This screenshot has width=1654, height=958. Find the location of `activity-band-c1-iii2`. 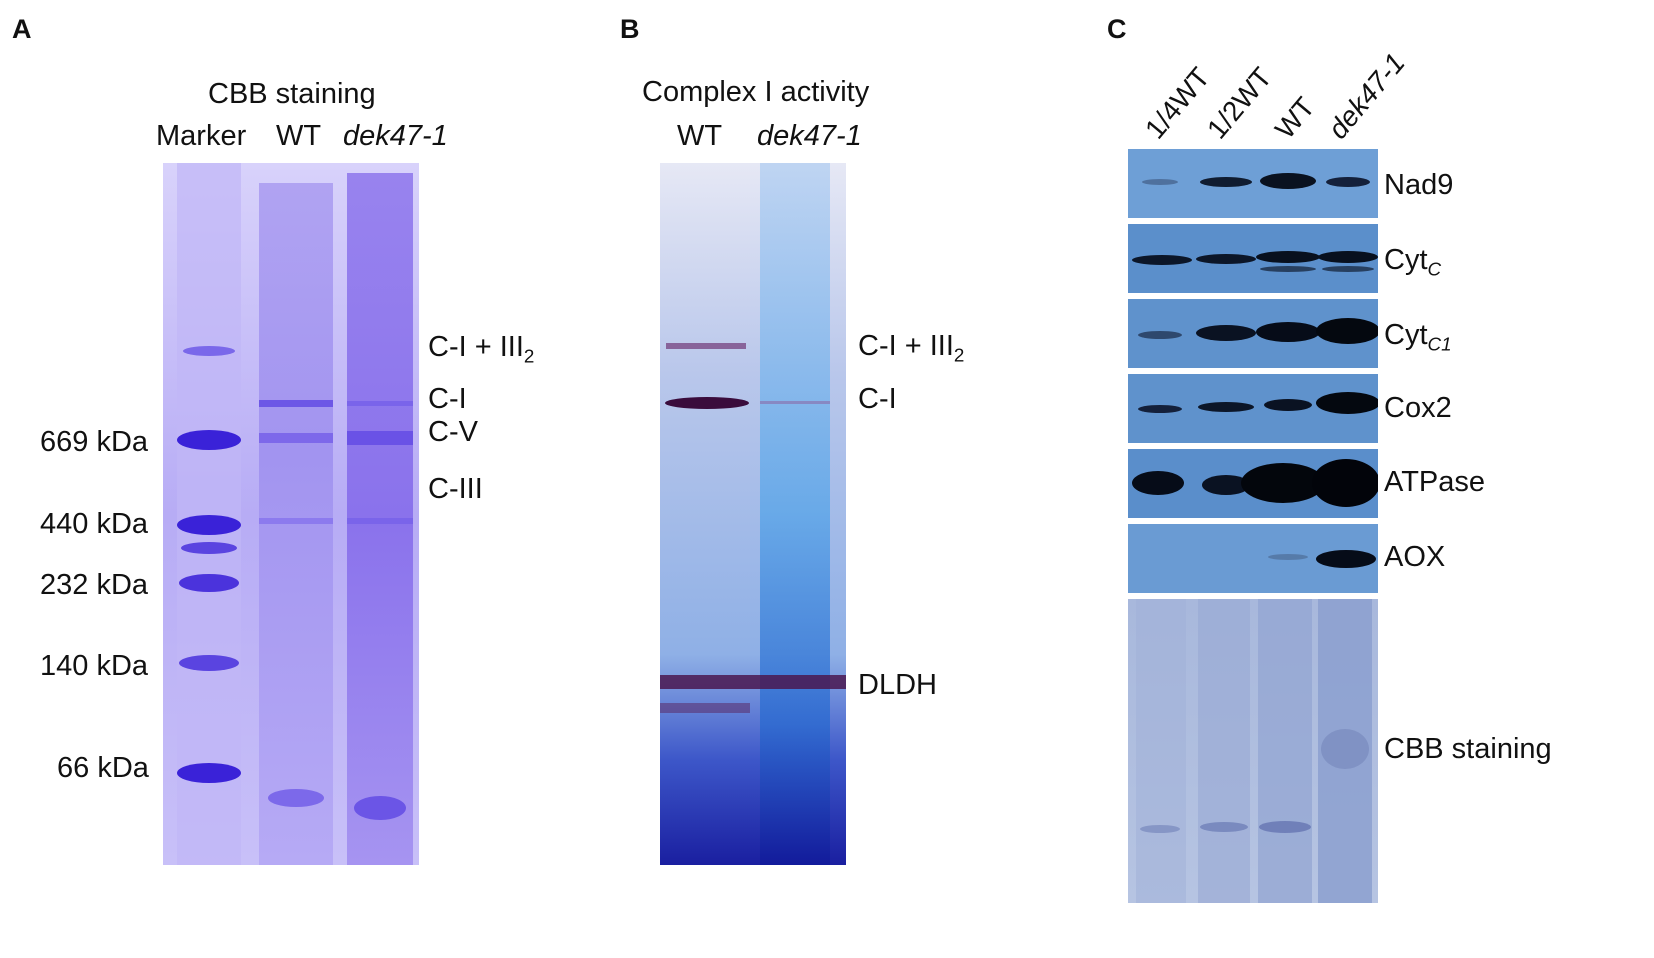

activity-band-c1-iii2 is located at coordinates (706, 346).